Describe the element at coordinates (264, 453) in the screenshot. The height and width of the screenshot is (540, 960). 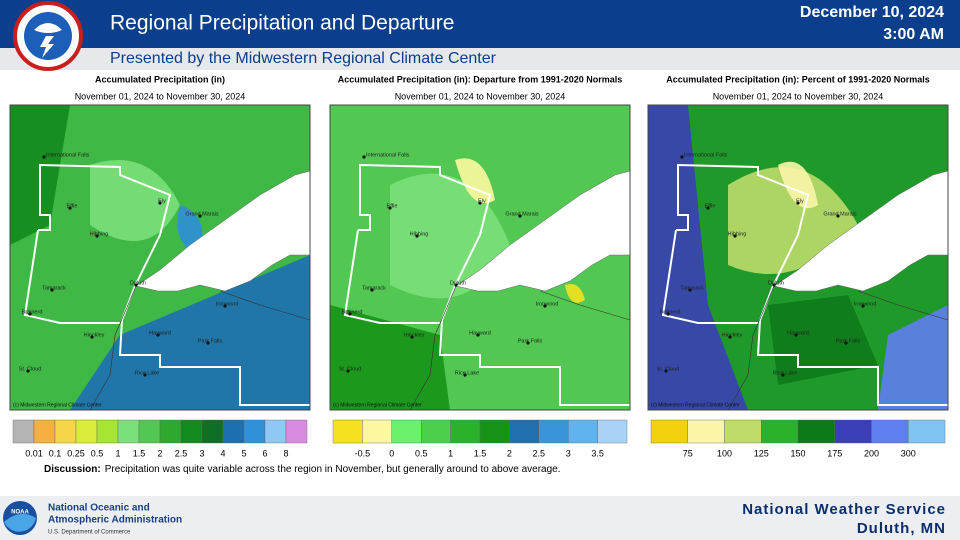
I see `legend-label: 6` at that location.